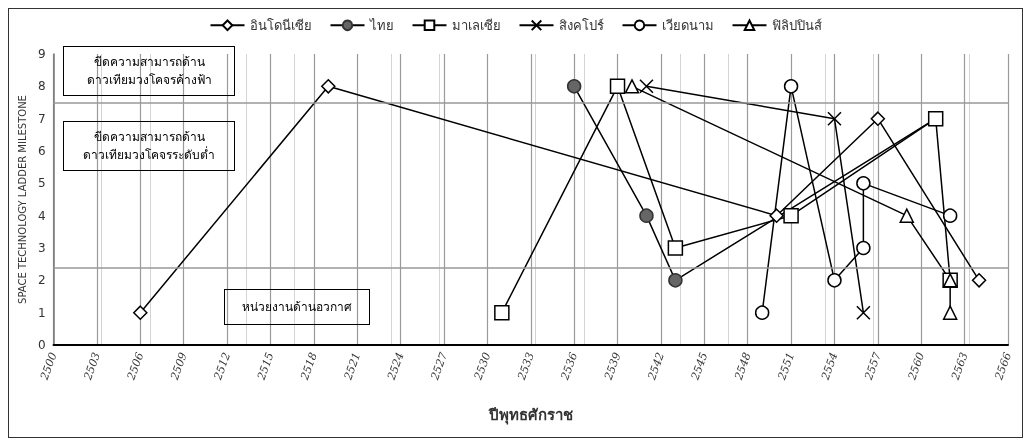 The image size is (1031, 446). Describe the element at coordinates (280, 25) in the screenshot. I see `legend-label: อินโดนีเซีย` at that location.